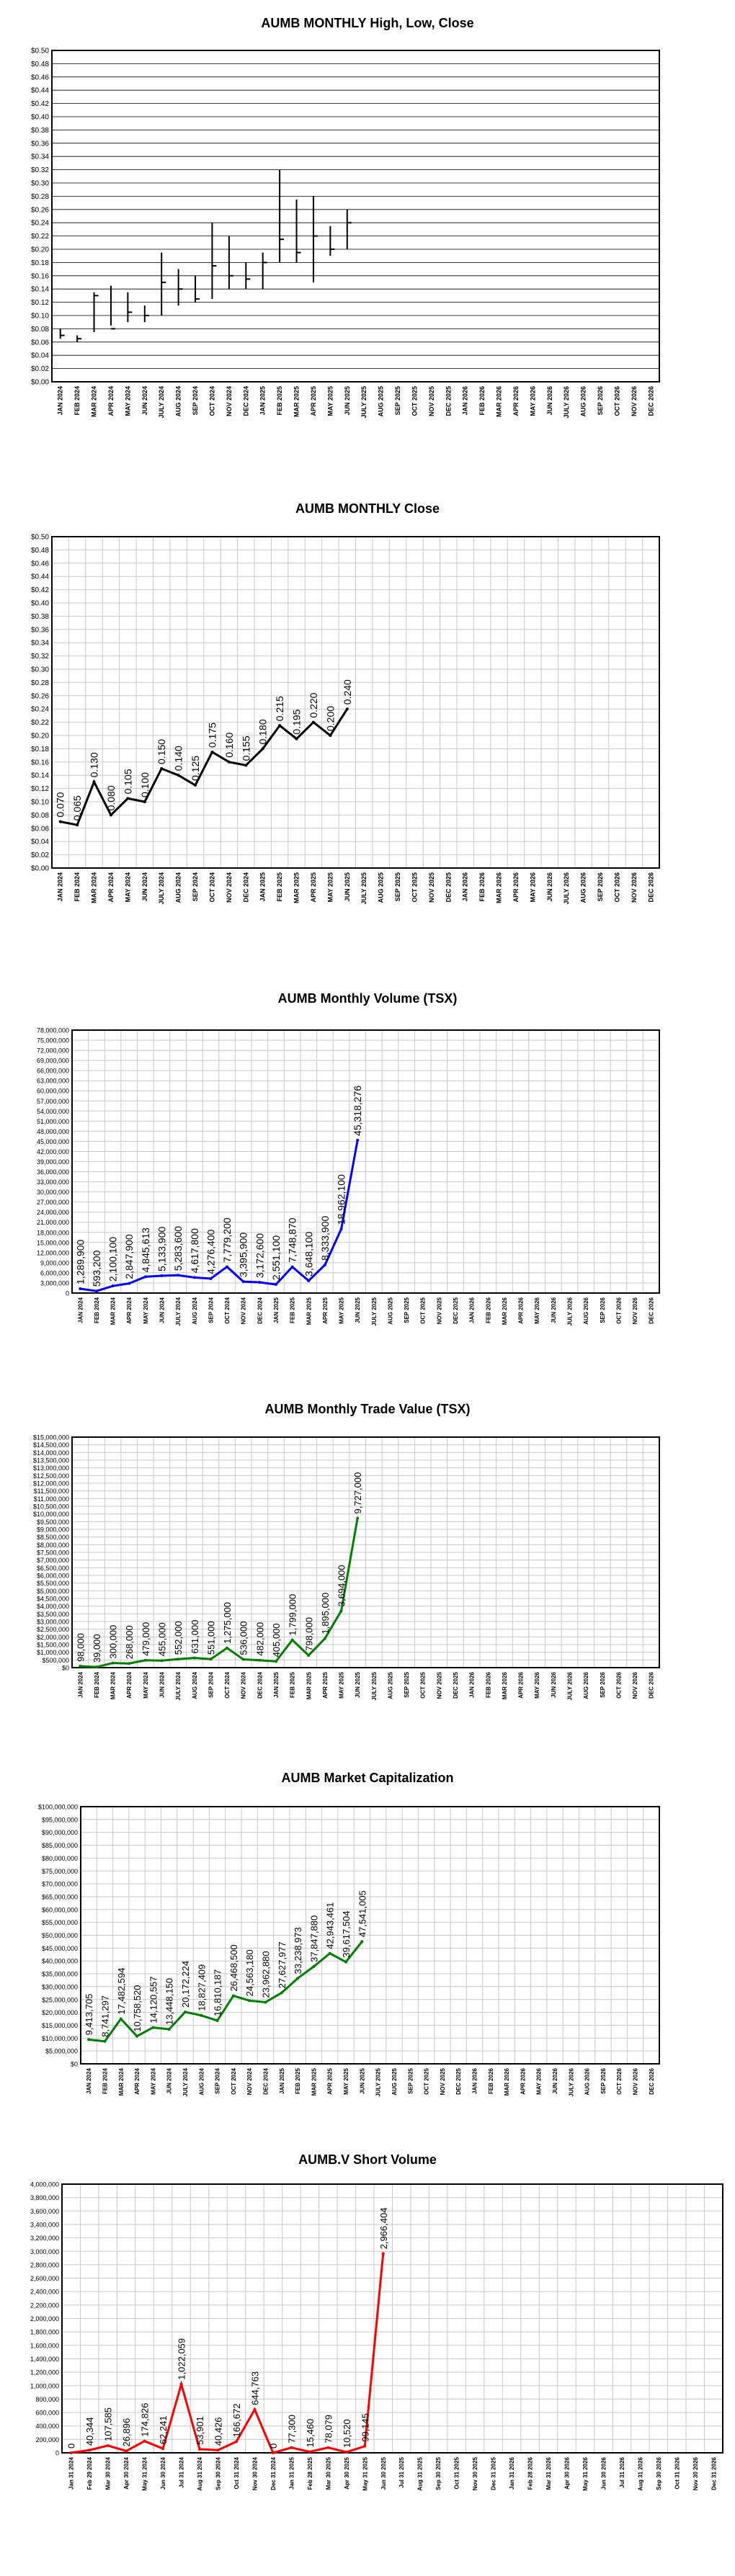 The image size is (735, 2576). I want to click on y-tick-label: $90,000,000, so click(60, 1832).